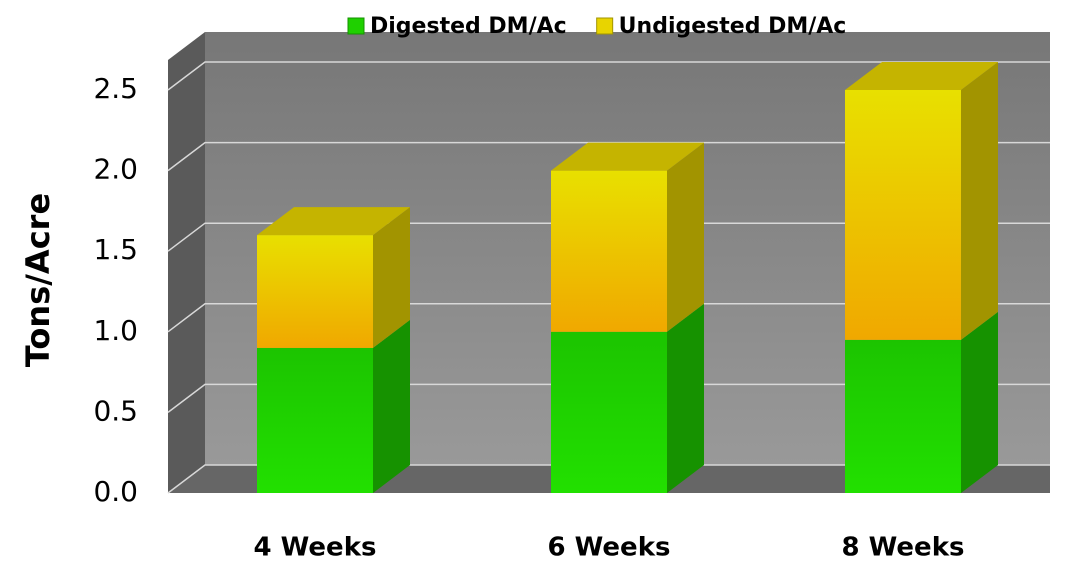 The width and height of the screenshot is (1079, 561). What do you see at coordinates (115, 88) in the screenshot?
I see `y-tick-label: 2.5` at bounding box center [115, 88].